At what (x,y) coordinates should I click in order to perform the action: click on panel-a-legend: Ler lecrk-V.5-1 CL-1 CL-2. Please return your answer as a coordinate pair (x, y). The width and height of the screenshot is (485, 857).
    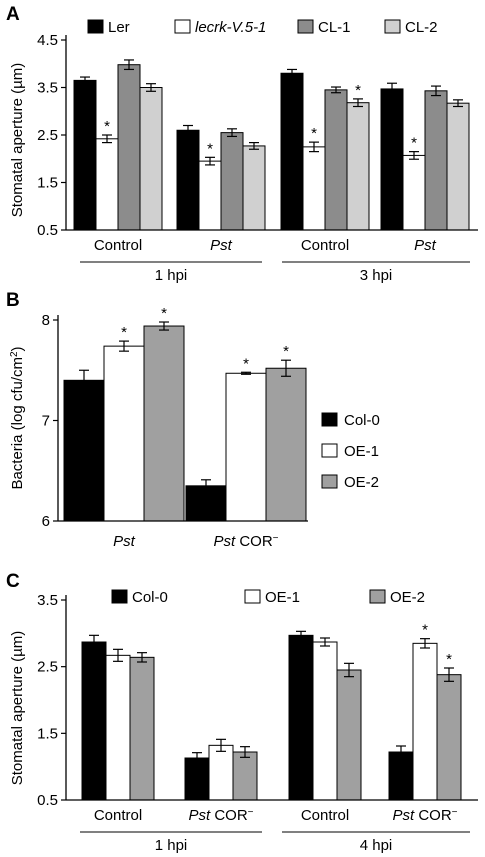
    Looking at the image, I should click on (262, 27).